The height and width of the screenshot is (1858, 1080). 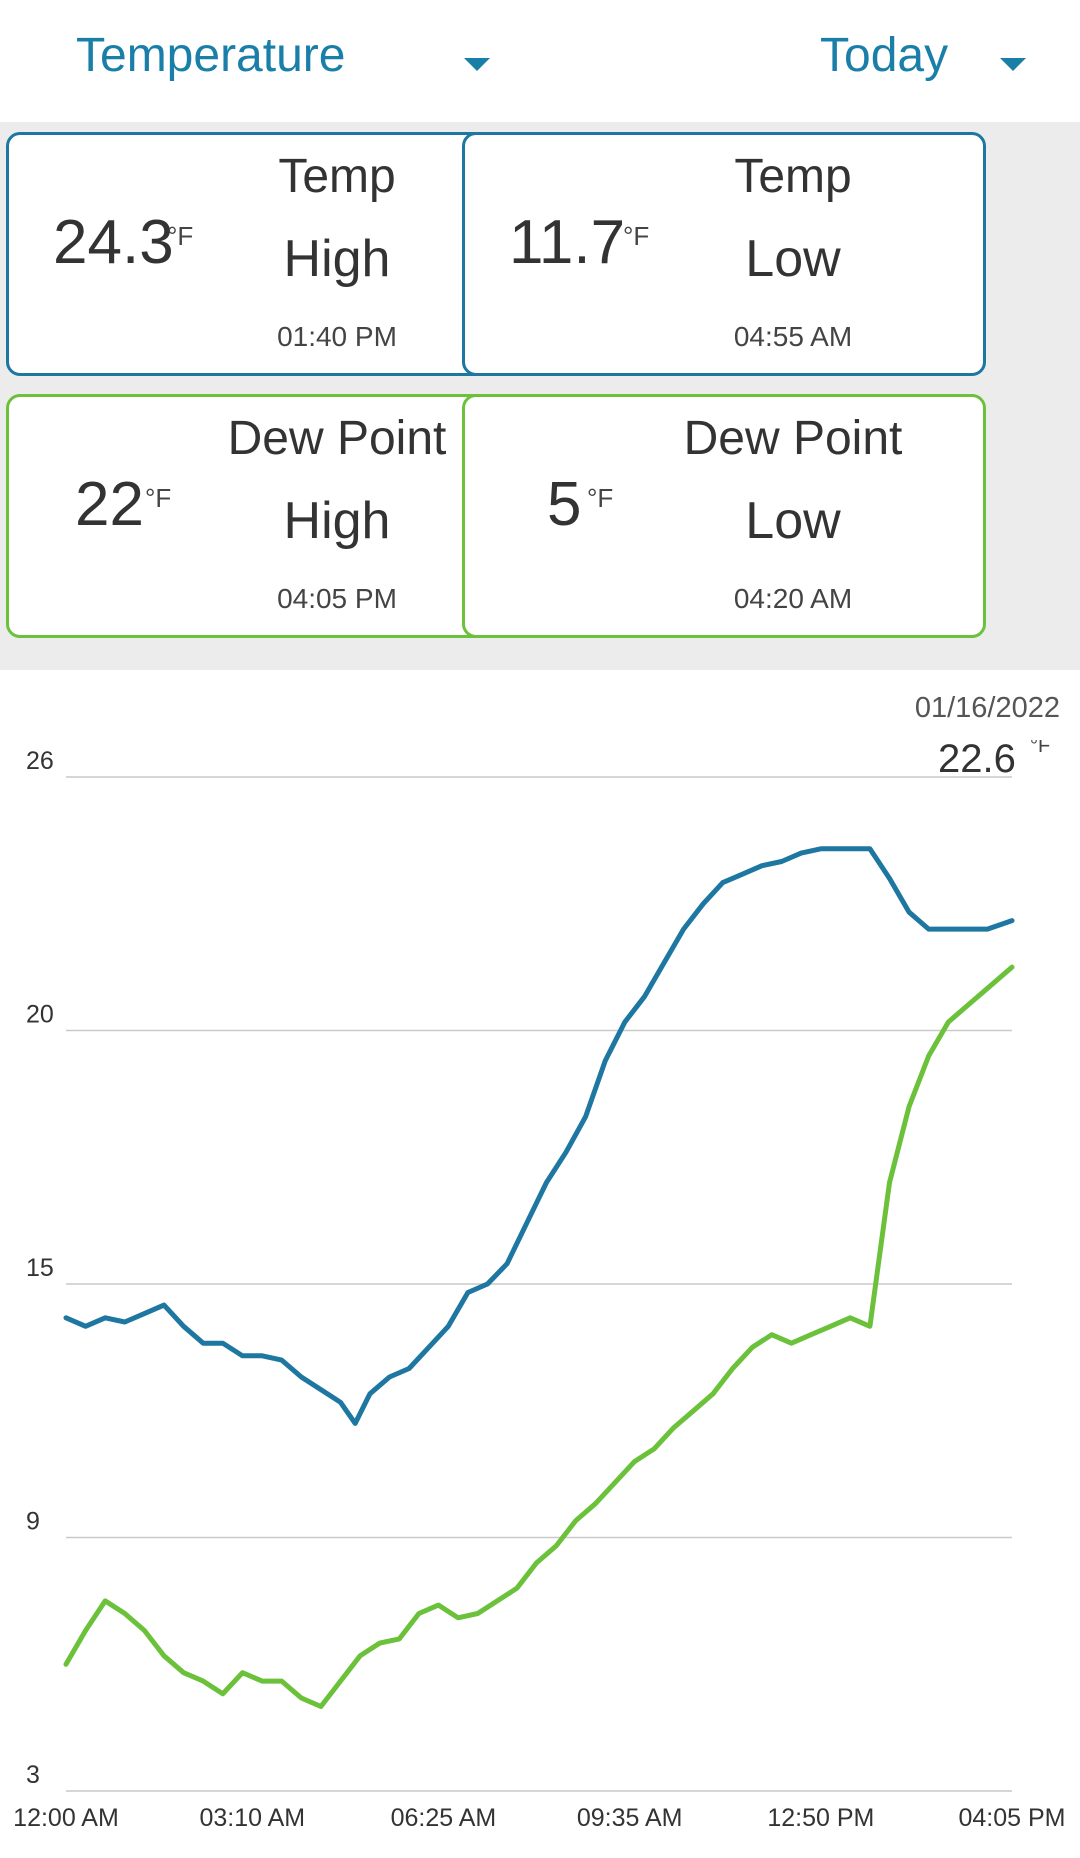 What do you see at coordinates (268, 516) in the screenshot?
I see `dew-point-high-card: 22 °F Dew Point High 04:05 PM` at bounding box center [268, 516].